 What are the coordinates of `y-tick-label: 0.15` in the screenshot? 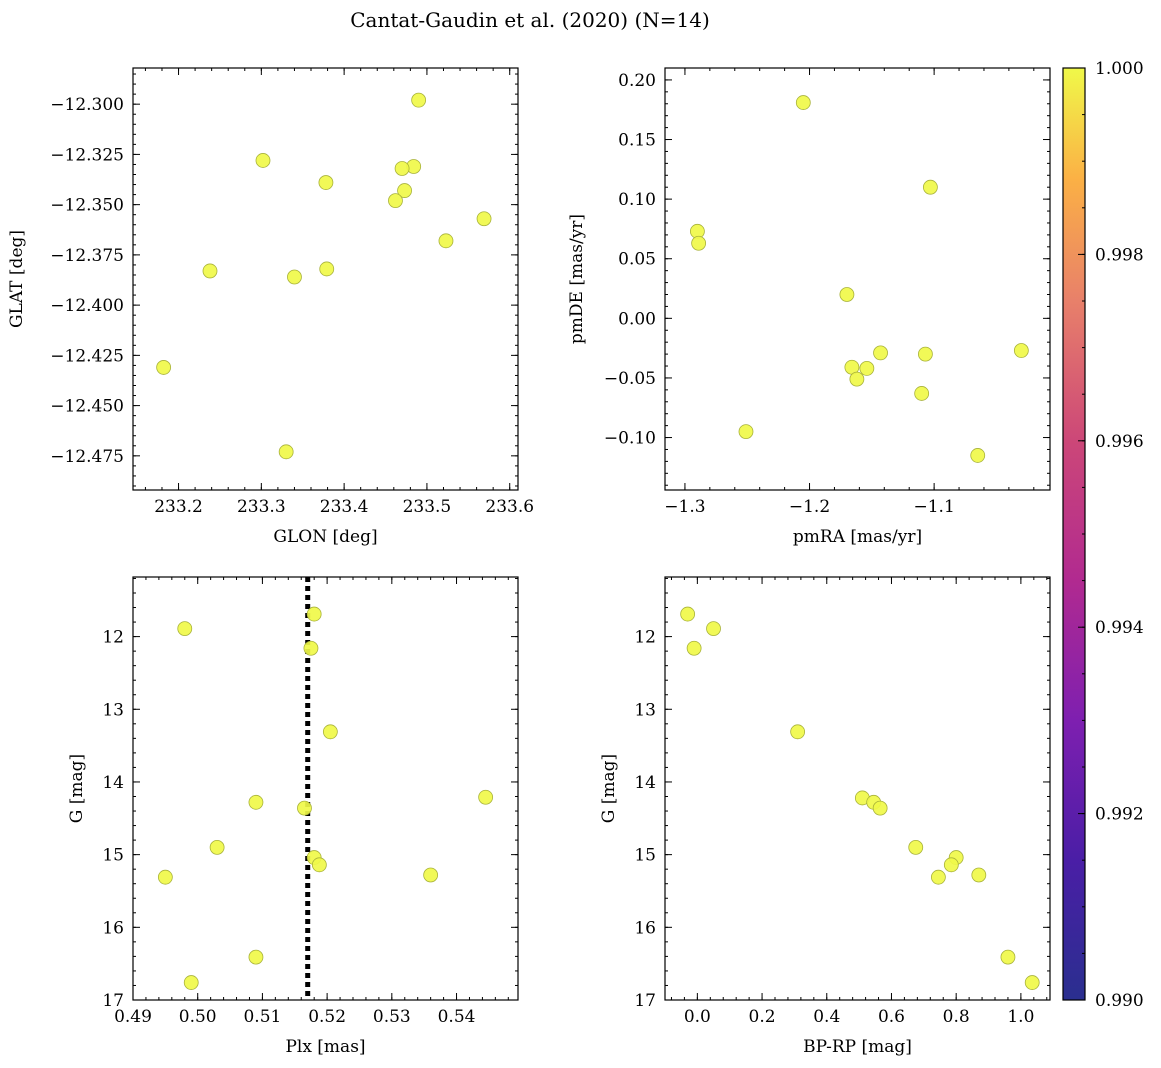 It's located at (637, 141).